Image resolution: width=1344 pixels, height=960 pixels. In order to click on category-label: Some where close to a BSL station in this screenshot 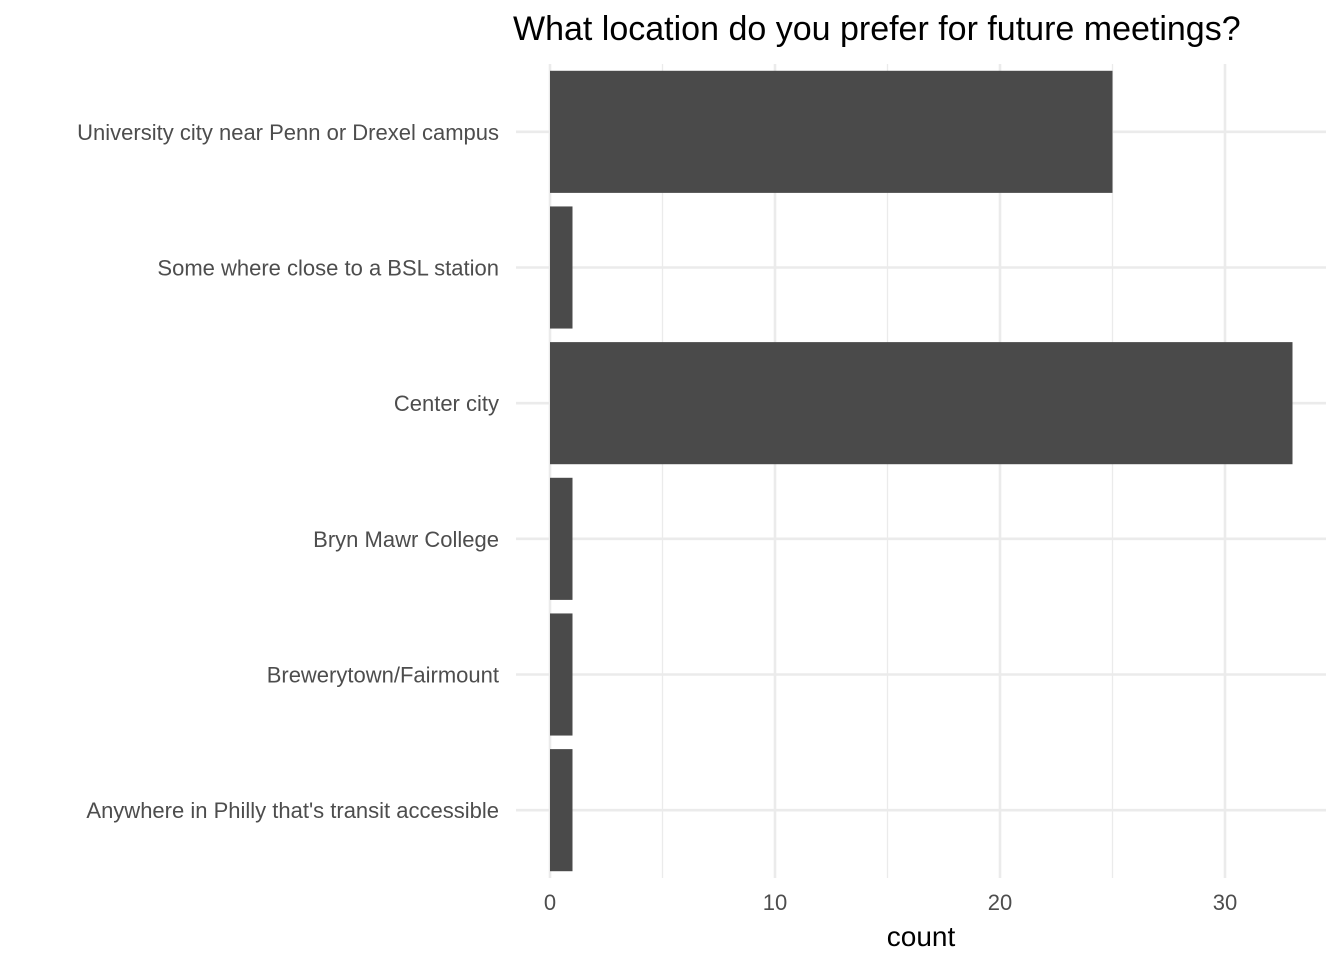, I will do `click(328, 268)`.